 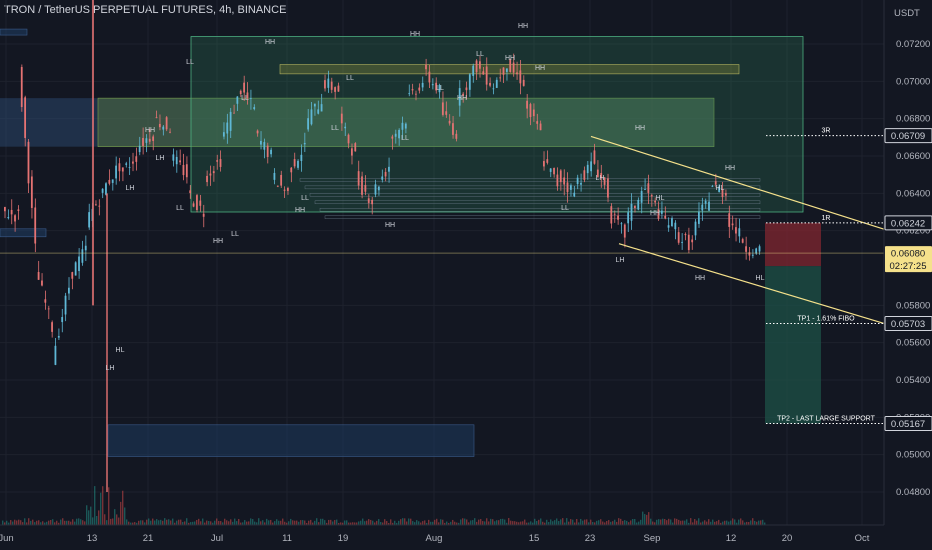 What do you see at coordinates (542, 217) in the screenshot?
I see `level-box` at bounding box center [542, 217].